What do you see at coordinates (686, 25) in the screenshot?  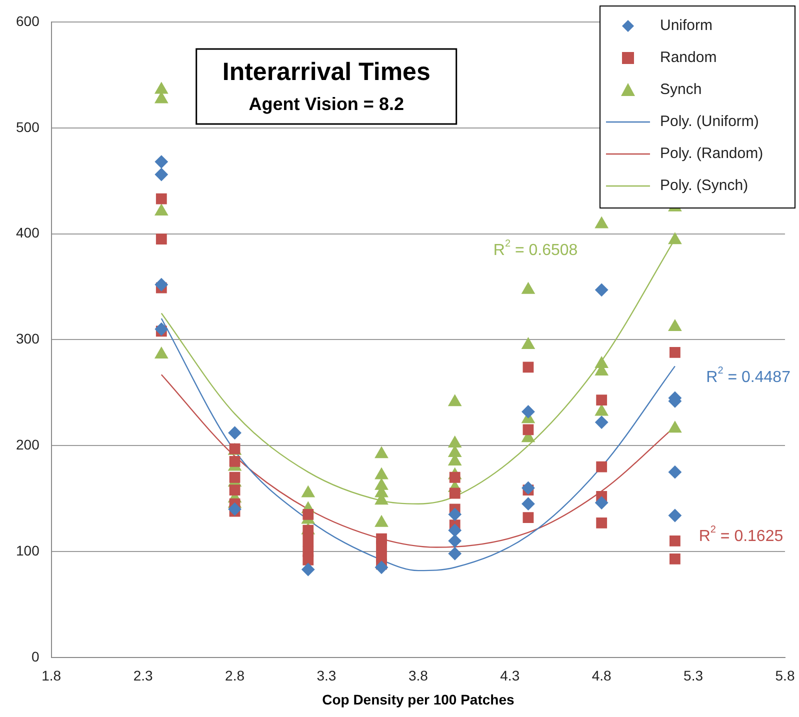 I see `legend-label: Uniform` at bounding box center [686, 25].